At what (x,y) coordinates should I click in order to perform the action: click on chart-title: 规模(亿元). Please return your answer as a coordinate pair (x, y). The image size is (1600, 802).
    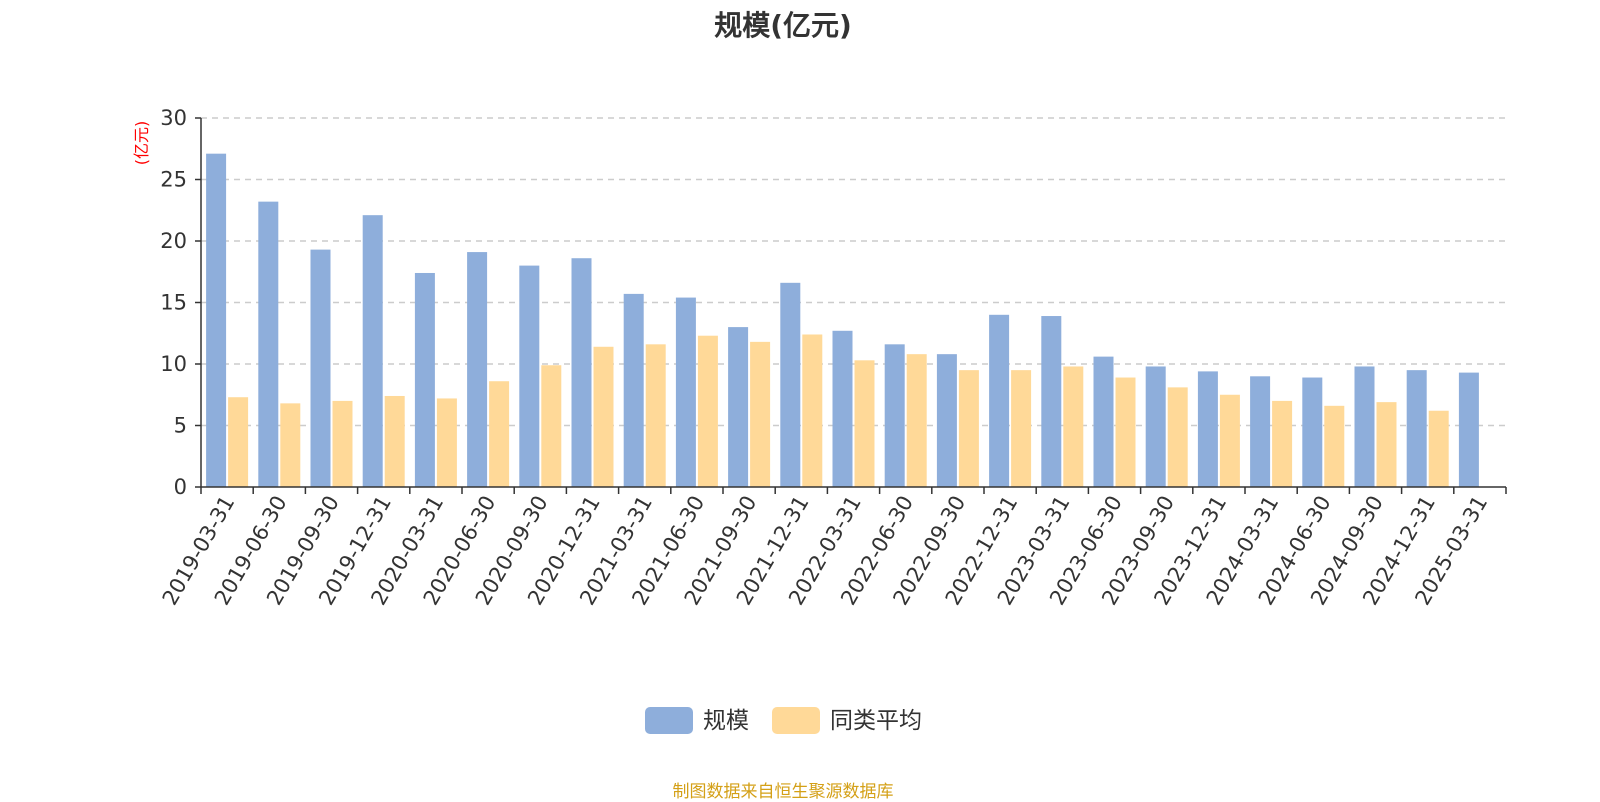
    Looking at the image, I should click on (783, 25).